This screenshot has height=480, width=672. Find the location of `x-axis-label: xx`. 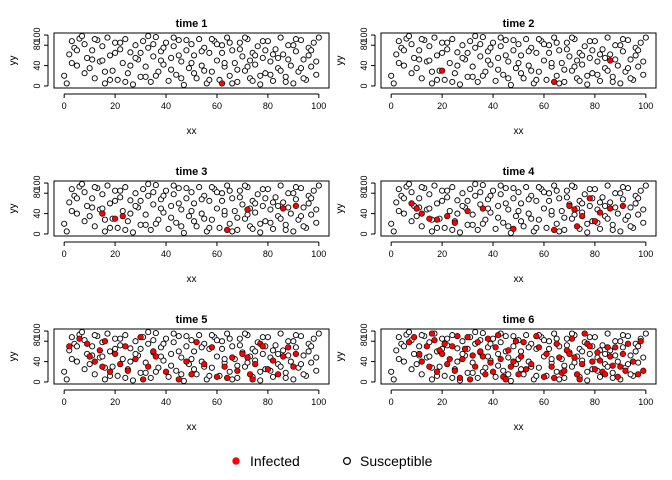

x-axis-label: xx is located at coordinates (192, 131).